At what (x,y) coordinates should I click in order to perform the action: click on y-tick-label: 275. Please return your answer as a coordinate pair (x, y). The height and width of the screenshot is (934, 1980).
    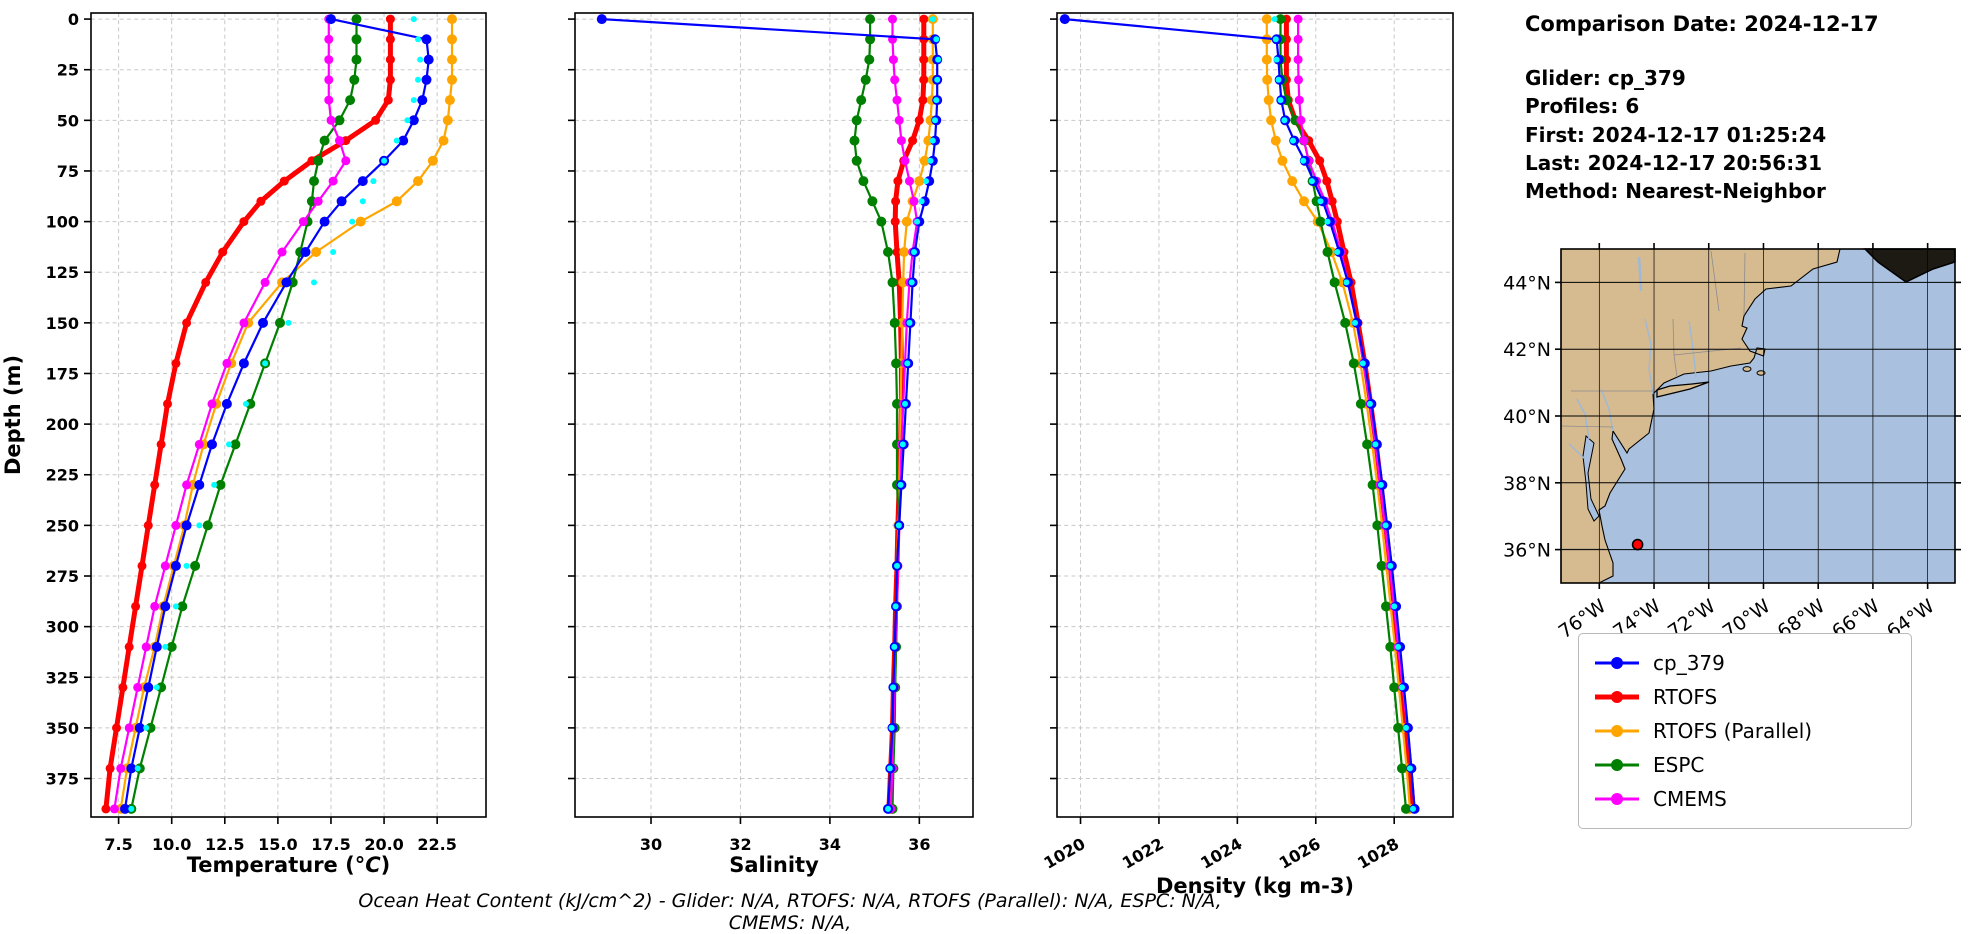
    Looking at the image, I should click on (62, 576).